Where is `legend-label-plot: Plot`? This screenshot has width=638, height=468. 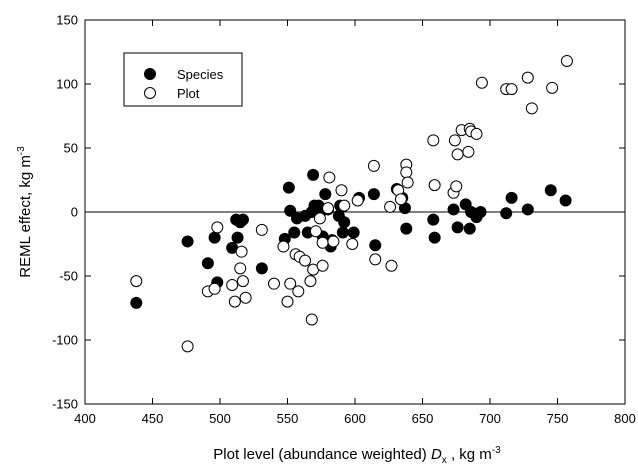 legend-label-plot: Plot is located at coordinates (188, 93).